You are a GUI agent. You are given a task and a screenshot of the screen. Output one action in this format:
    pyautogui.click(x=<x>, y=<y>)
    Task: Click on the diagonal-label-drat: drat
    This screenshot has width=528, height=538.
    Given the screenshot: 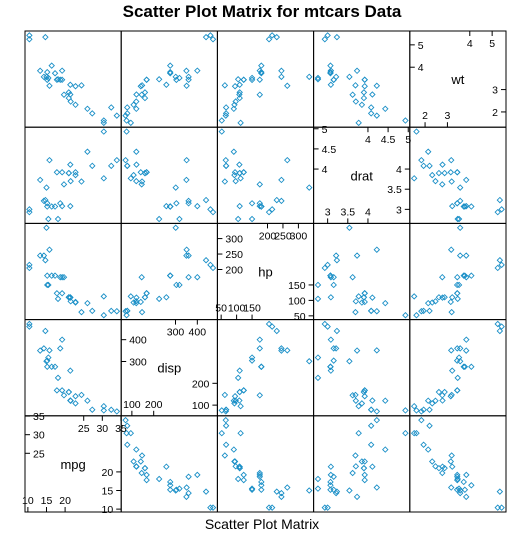 What is the action you would take?
    pyautogui.click(x=361, y=175)
    